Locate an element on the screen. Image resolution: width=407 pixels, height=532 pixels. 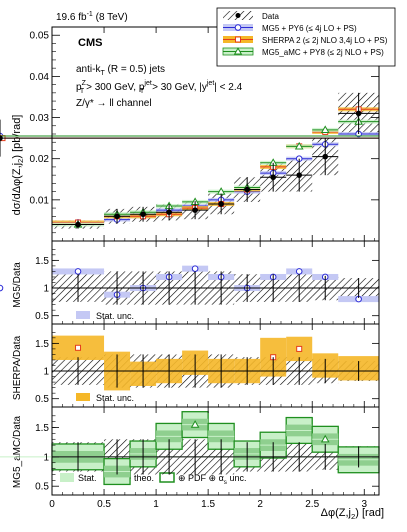
y-axis-label-mg5: MG5/Data is located at coordinates (17, 285).